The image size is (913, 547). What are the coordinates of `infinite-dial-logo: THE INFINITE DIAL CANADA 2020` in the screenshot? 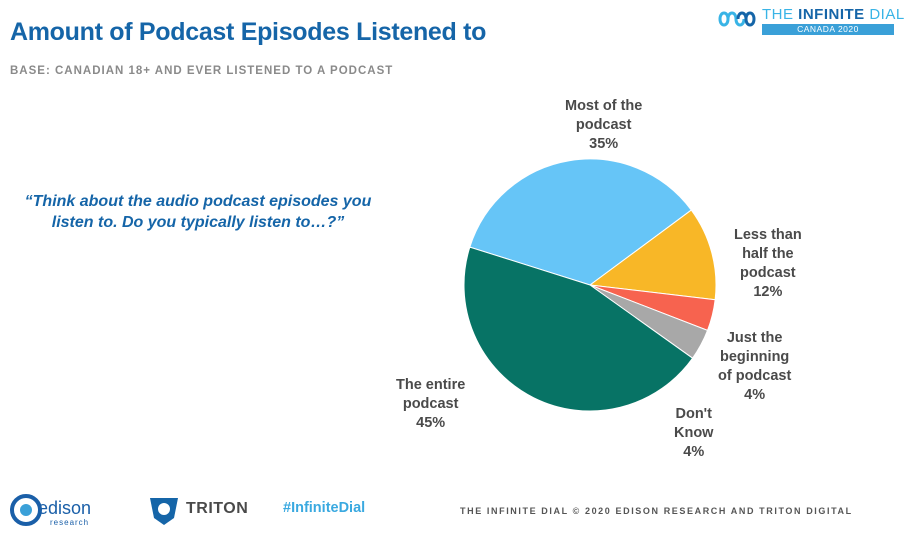 It's located at (811, 20).